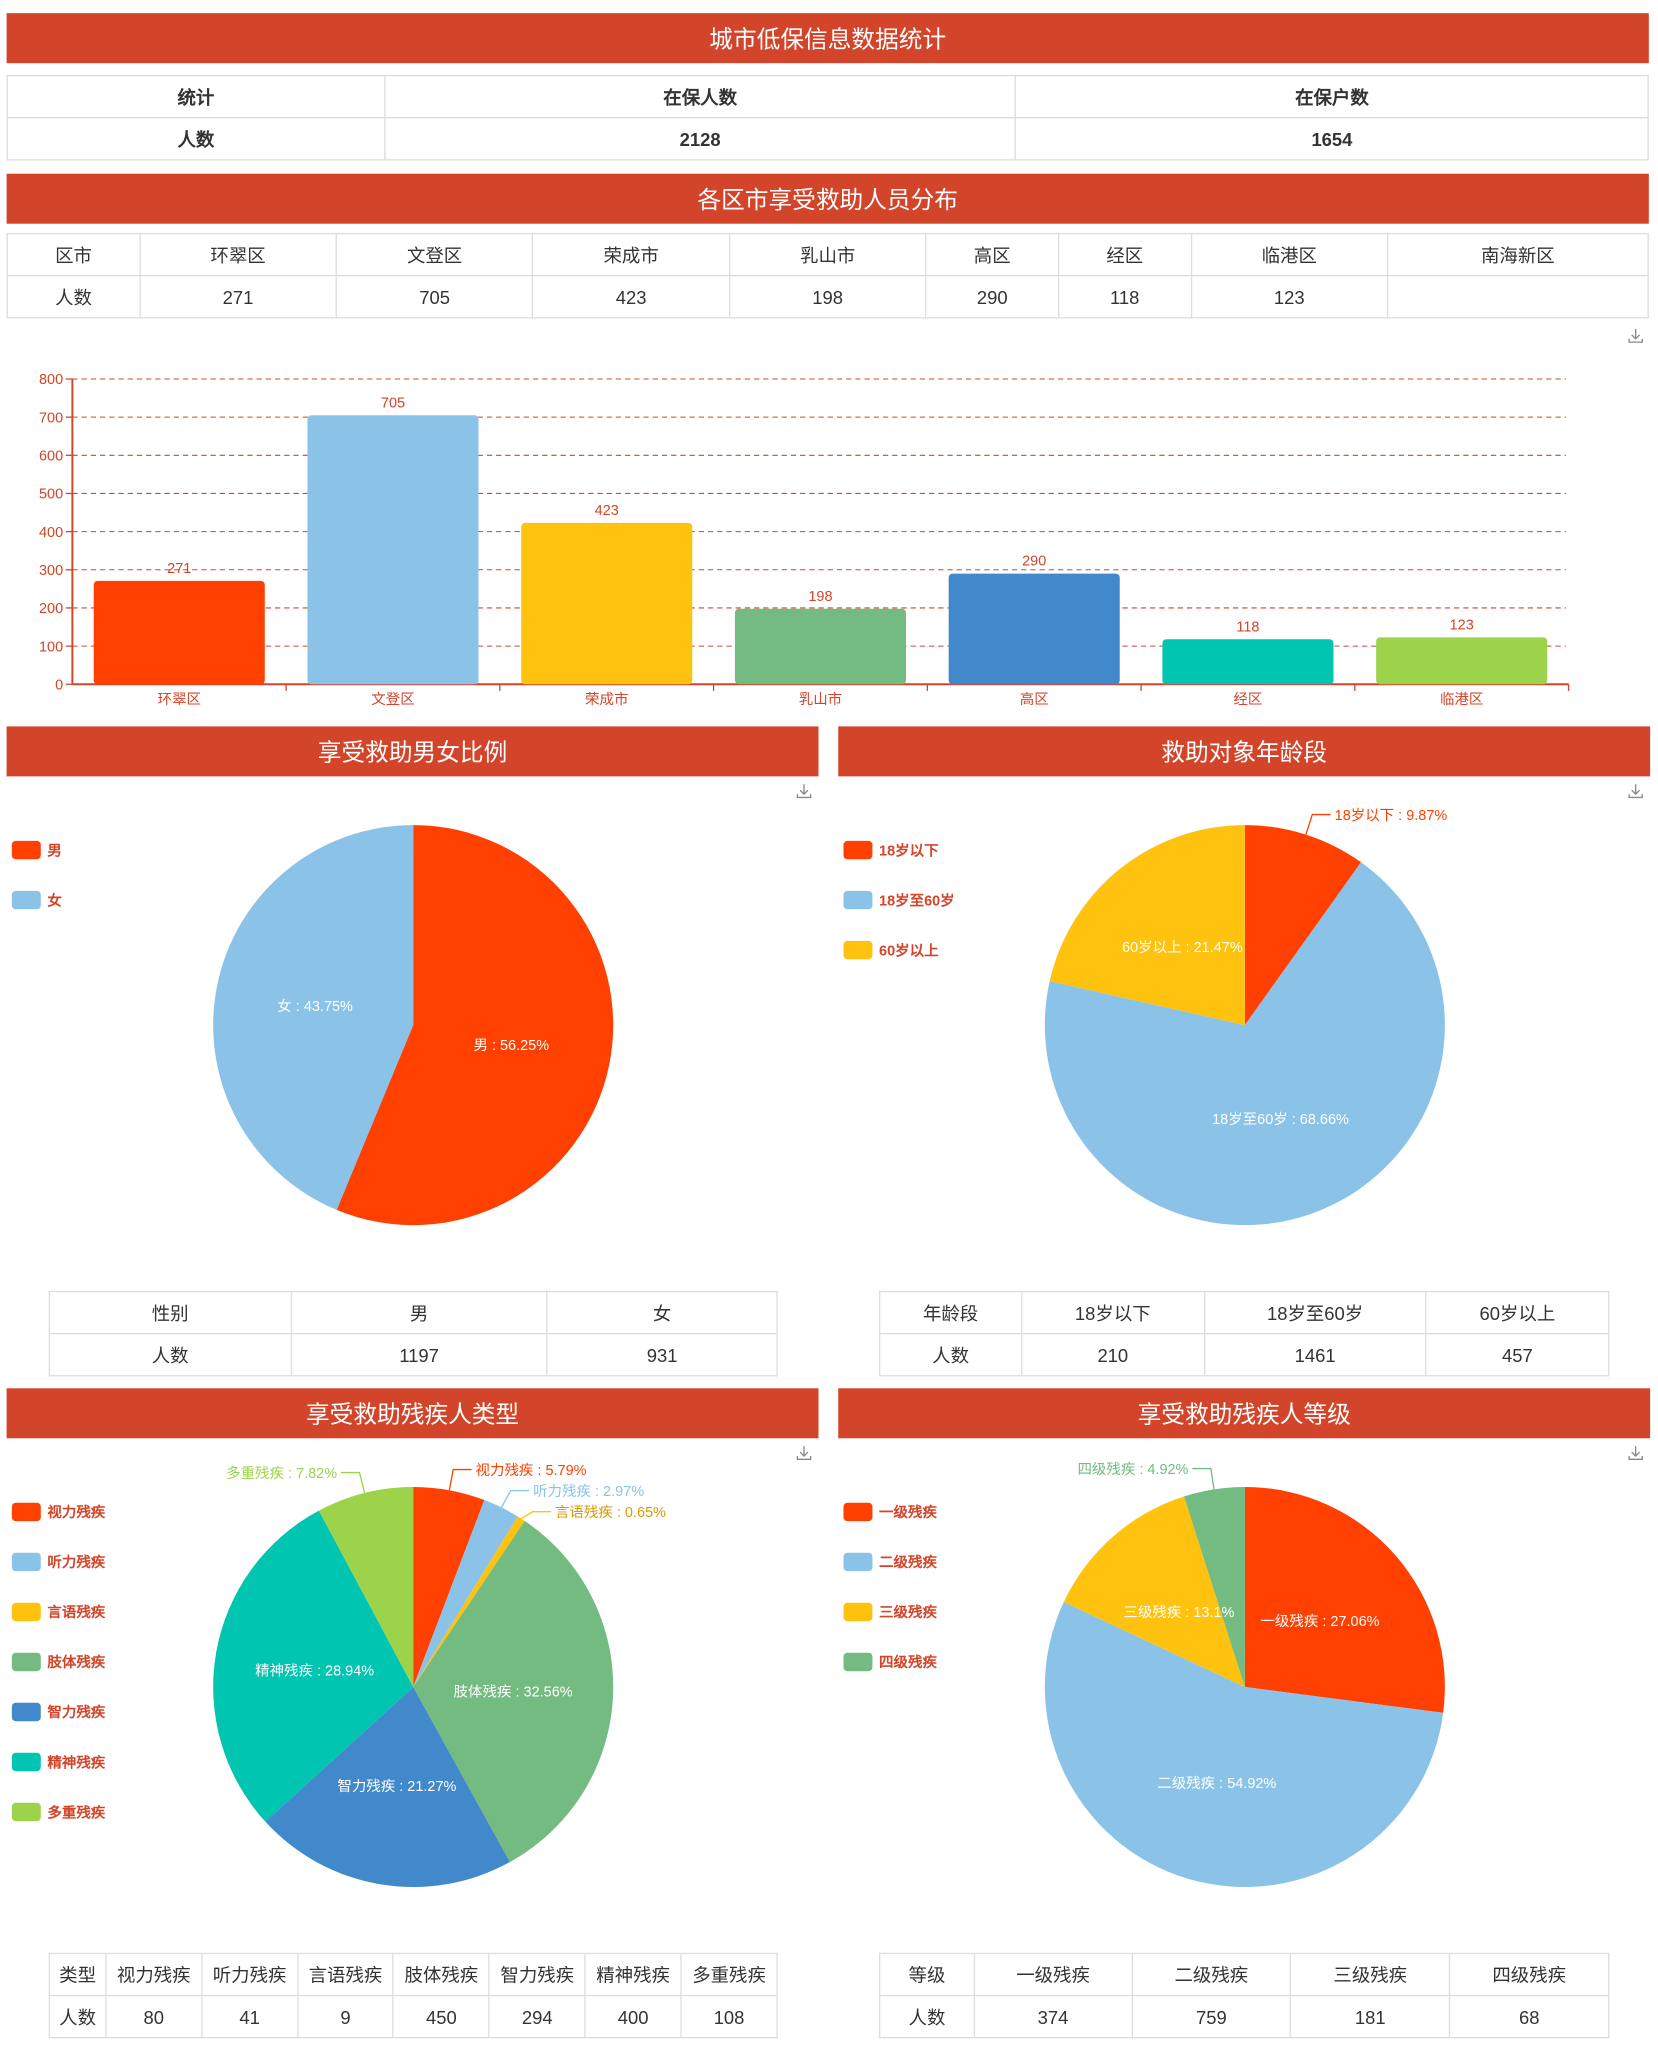  I want to click on table-row: 人数 80 41 9 450 294 400 108, so click(413, 2016).